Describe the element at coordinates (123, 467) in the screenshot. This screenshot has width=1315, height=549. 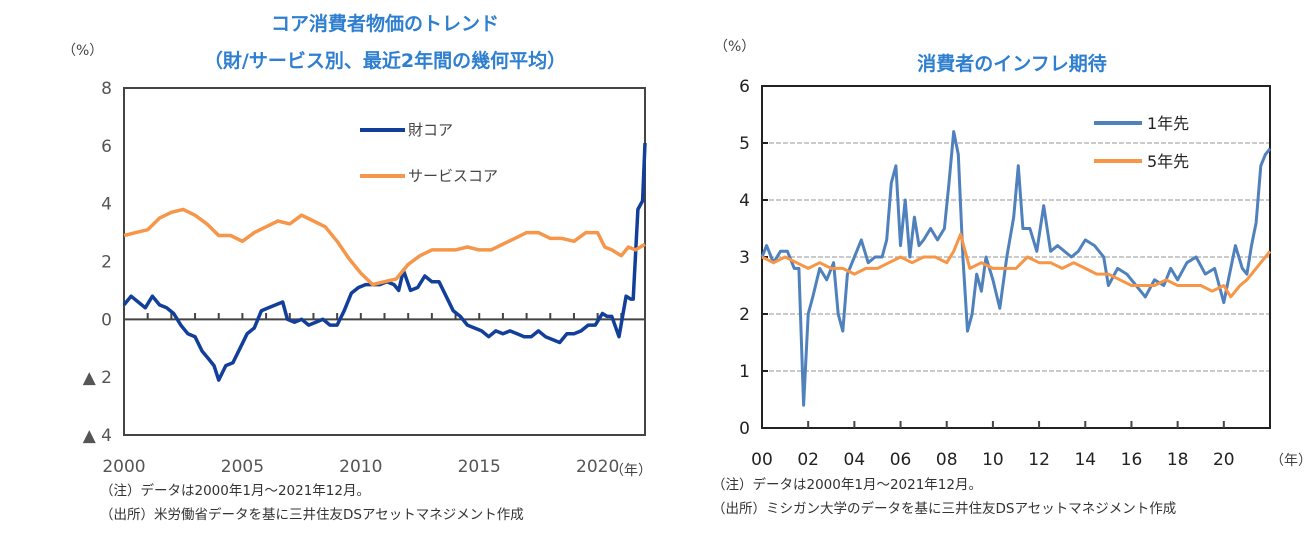
I see `x-tick-label: 2000` at that location.